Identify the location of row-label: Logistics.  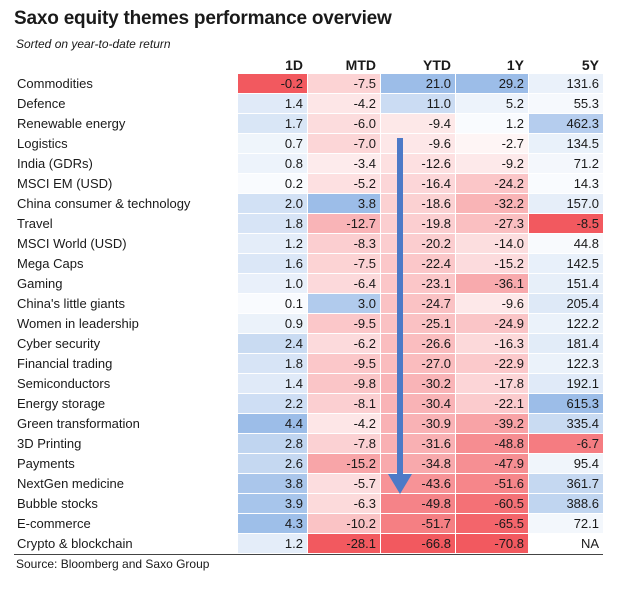
(132, 143).